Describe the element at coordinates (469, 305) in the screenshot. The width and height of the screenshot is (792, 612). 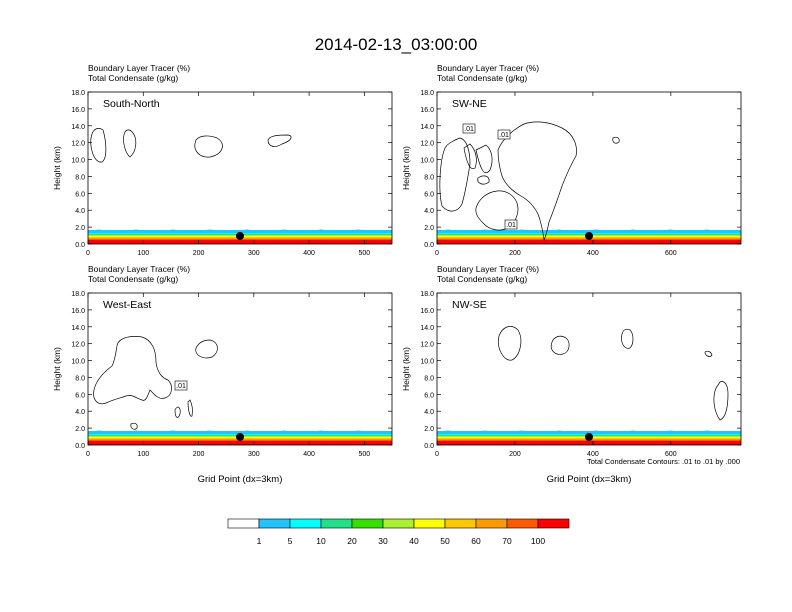
I see `panel-name: NW-SE` at that location.